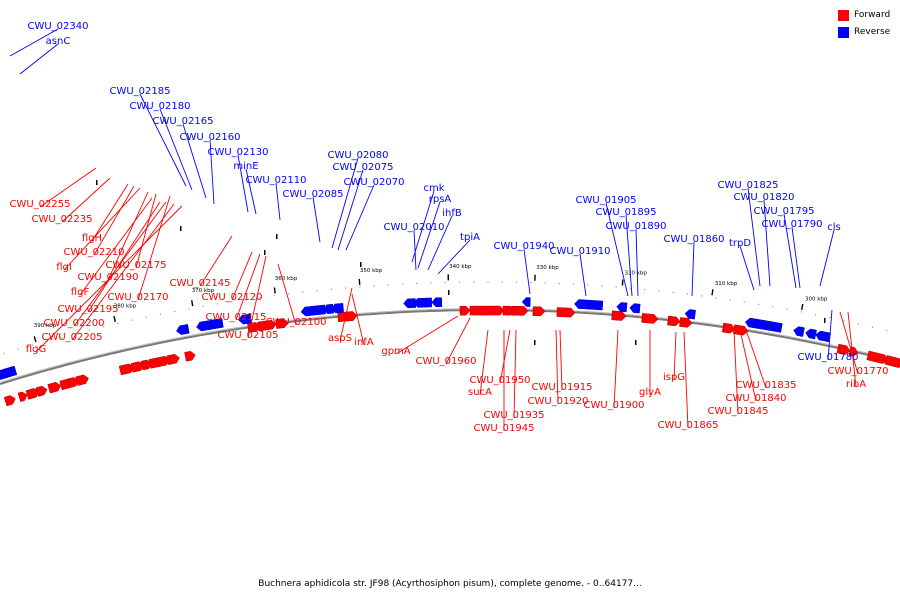  Describe the element at coordinates (791, 224) in the screenshot. I see `gene-label: CWU_01790` at that location.